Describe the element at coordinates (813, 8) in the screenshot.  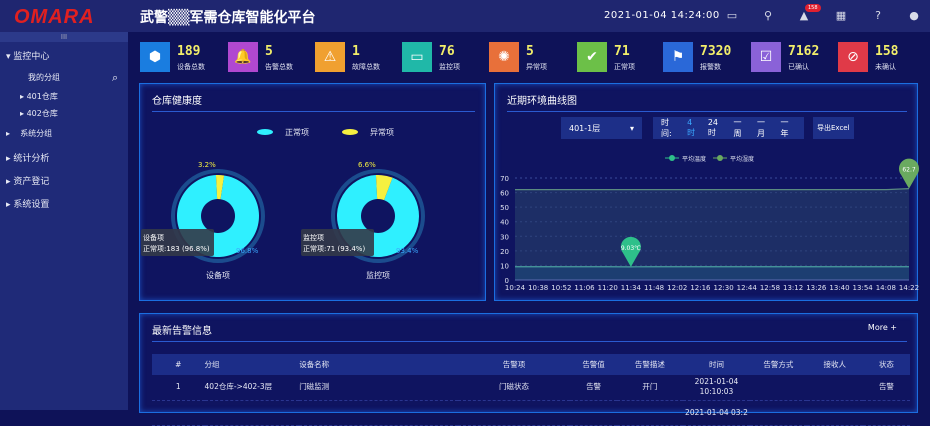
I see `alert-badge: 158` at that location.